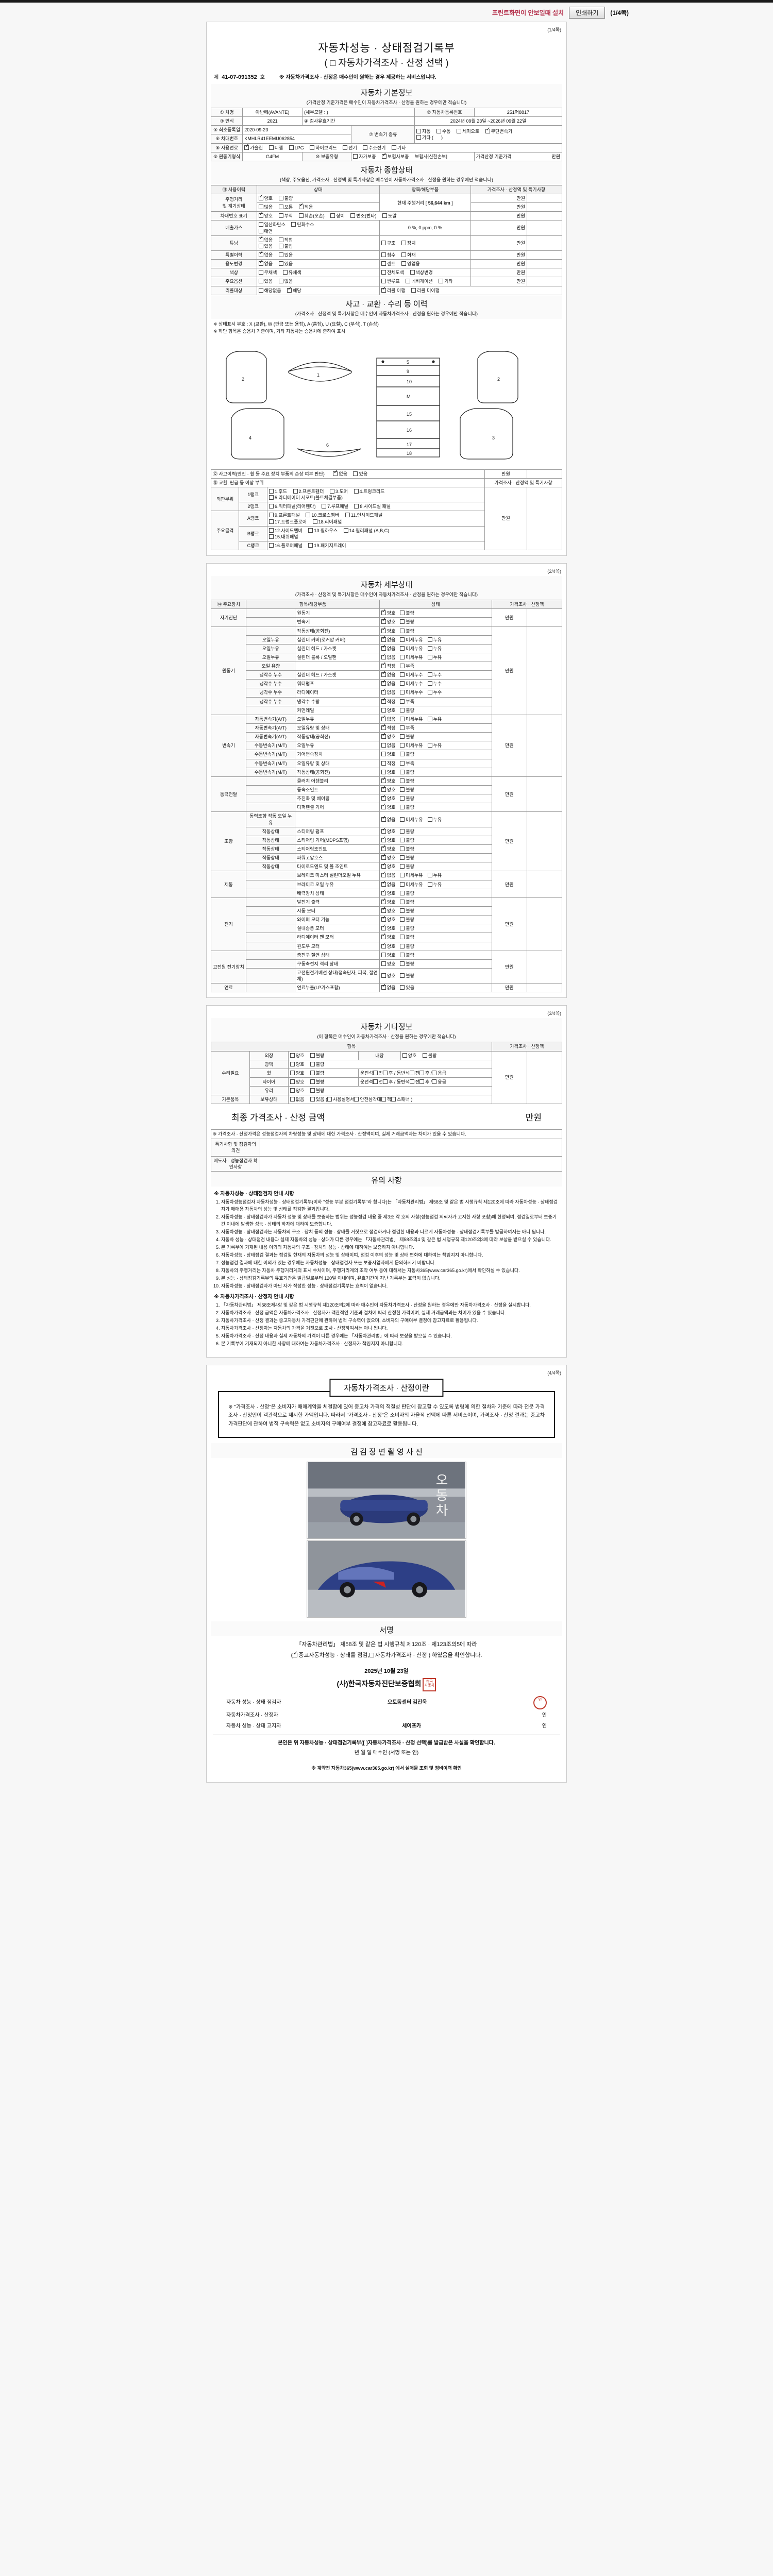 The width and height of the screenshot is (773, 2576). What do you see at coordinates (443, 131) in the screenshot?
I see `trans-option-manual: 수동` at bounding box center [443, 131].